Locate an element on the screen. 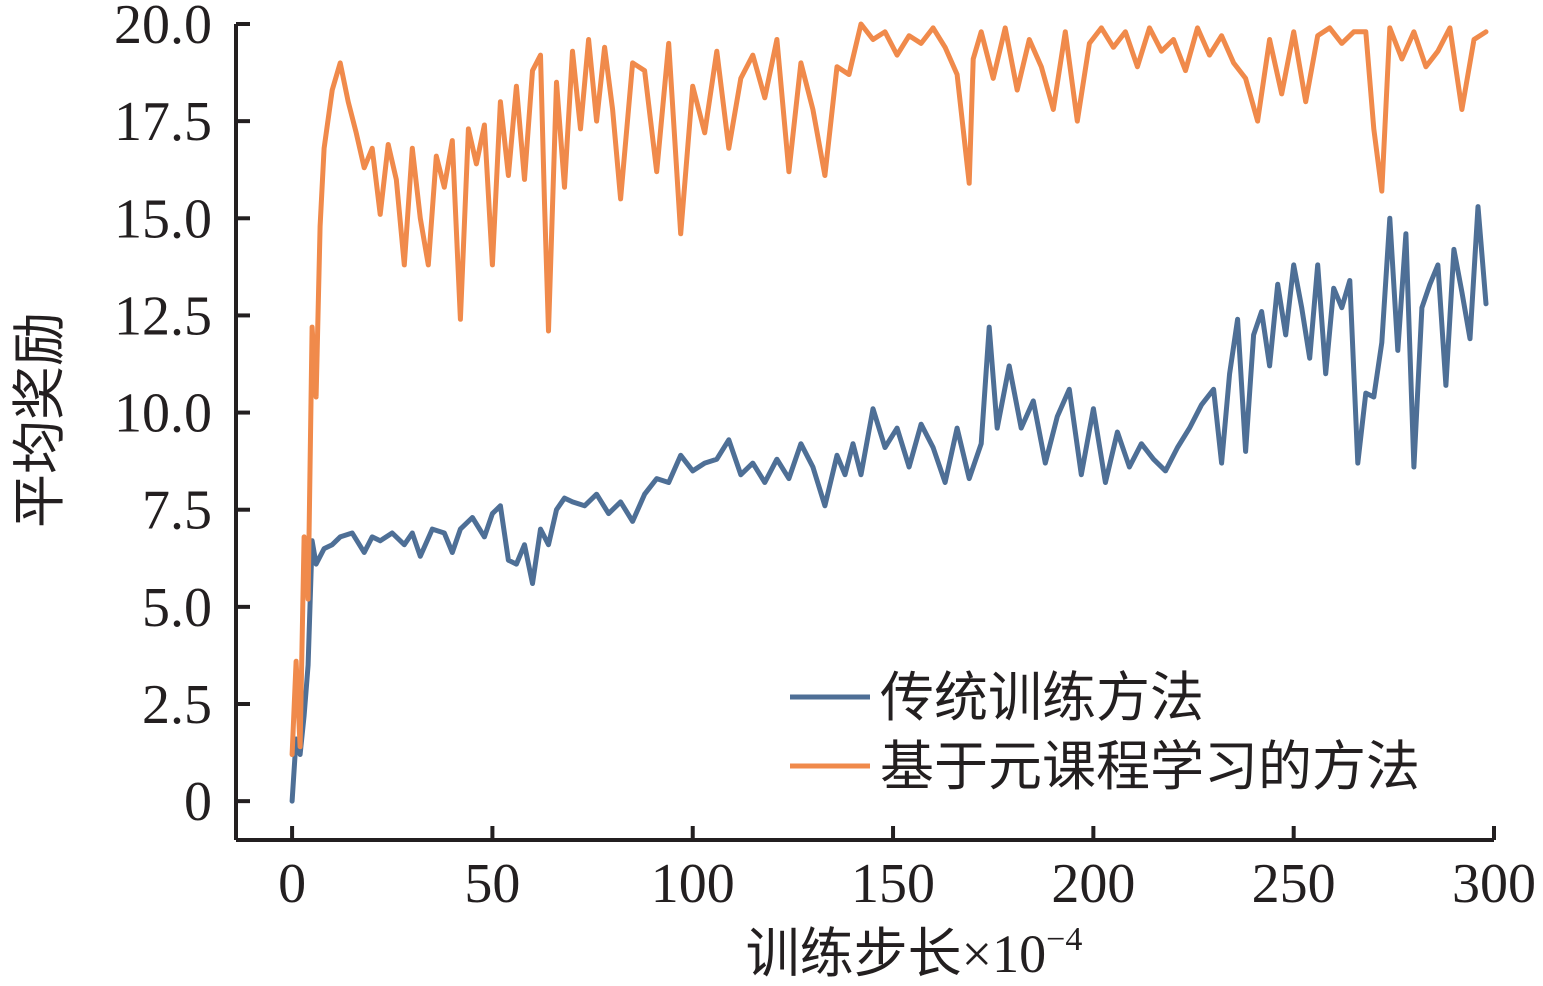 This screenshot has width=1543, height=986. x-tick-label: 50 is located at coordinates (492, 884).